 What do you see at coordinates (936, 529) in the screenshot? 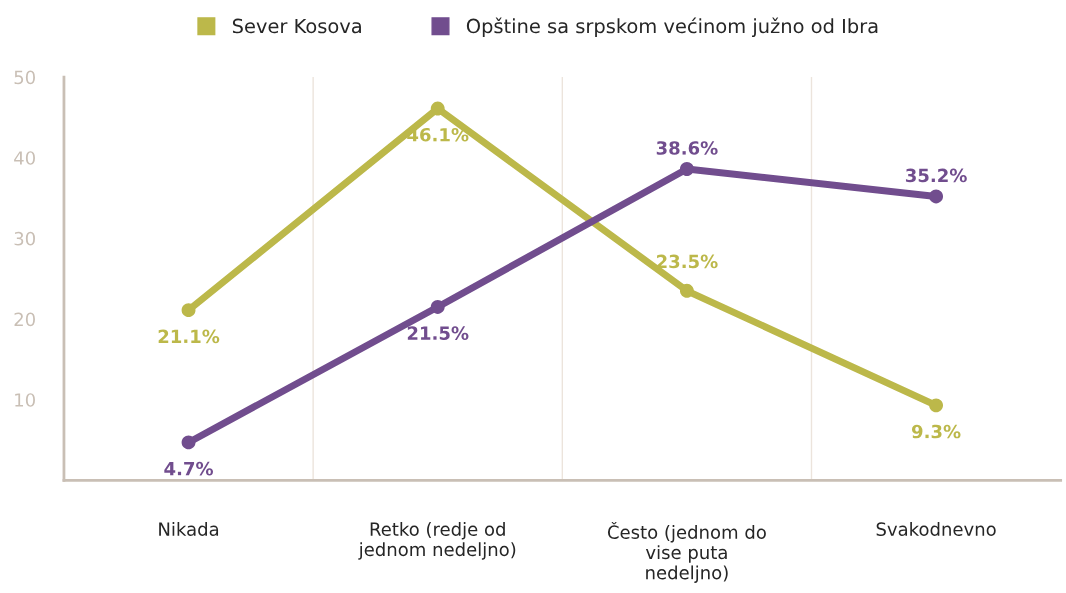
I see `x-tick-label: Svakodnevno` at bounding box center [936, 529].